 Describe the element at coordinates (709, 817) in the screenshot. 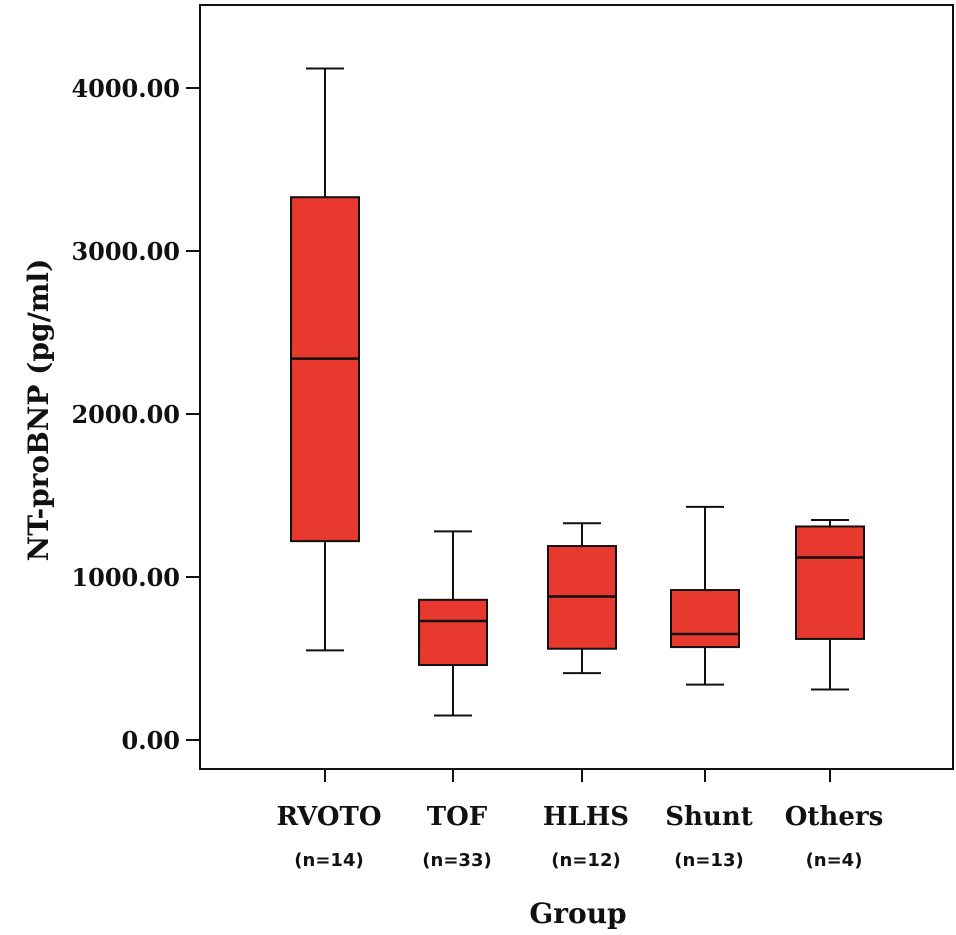

I see `x-category-label: Shunt` at that location.